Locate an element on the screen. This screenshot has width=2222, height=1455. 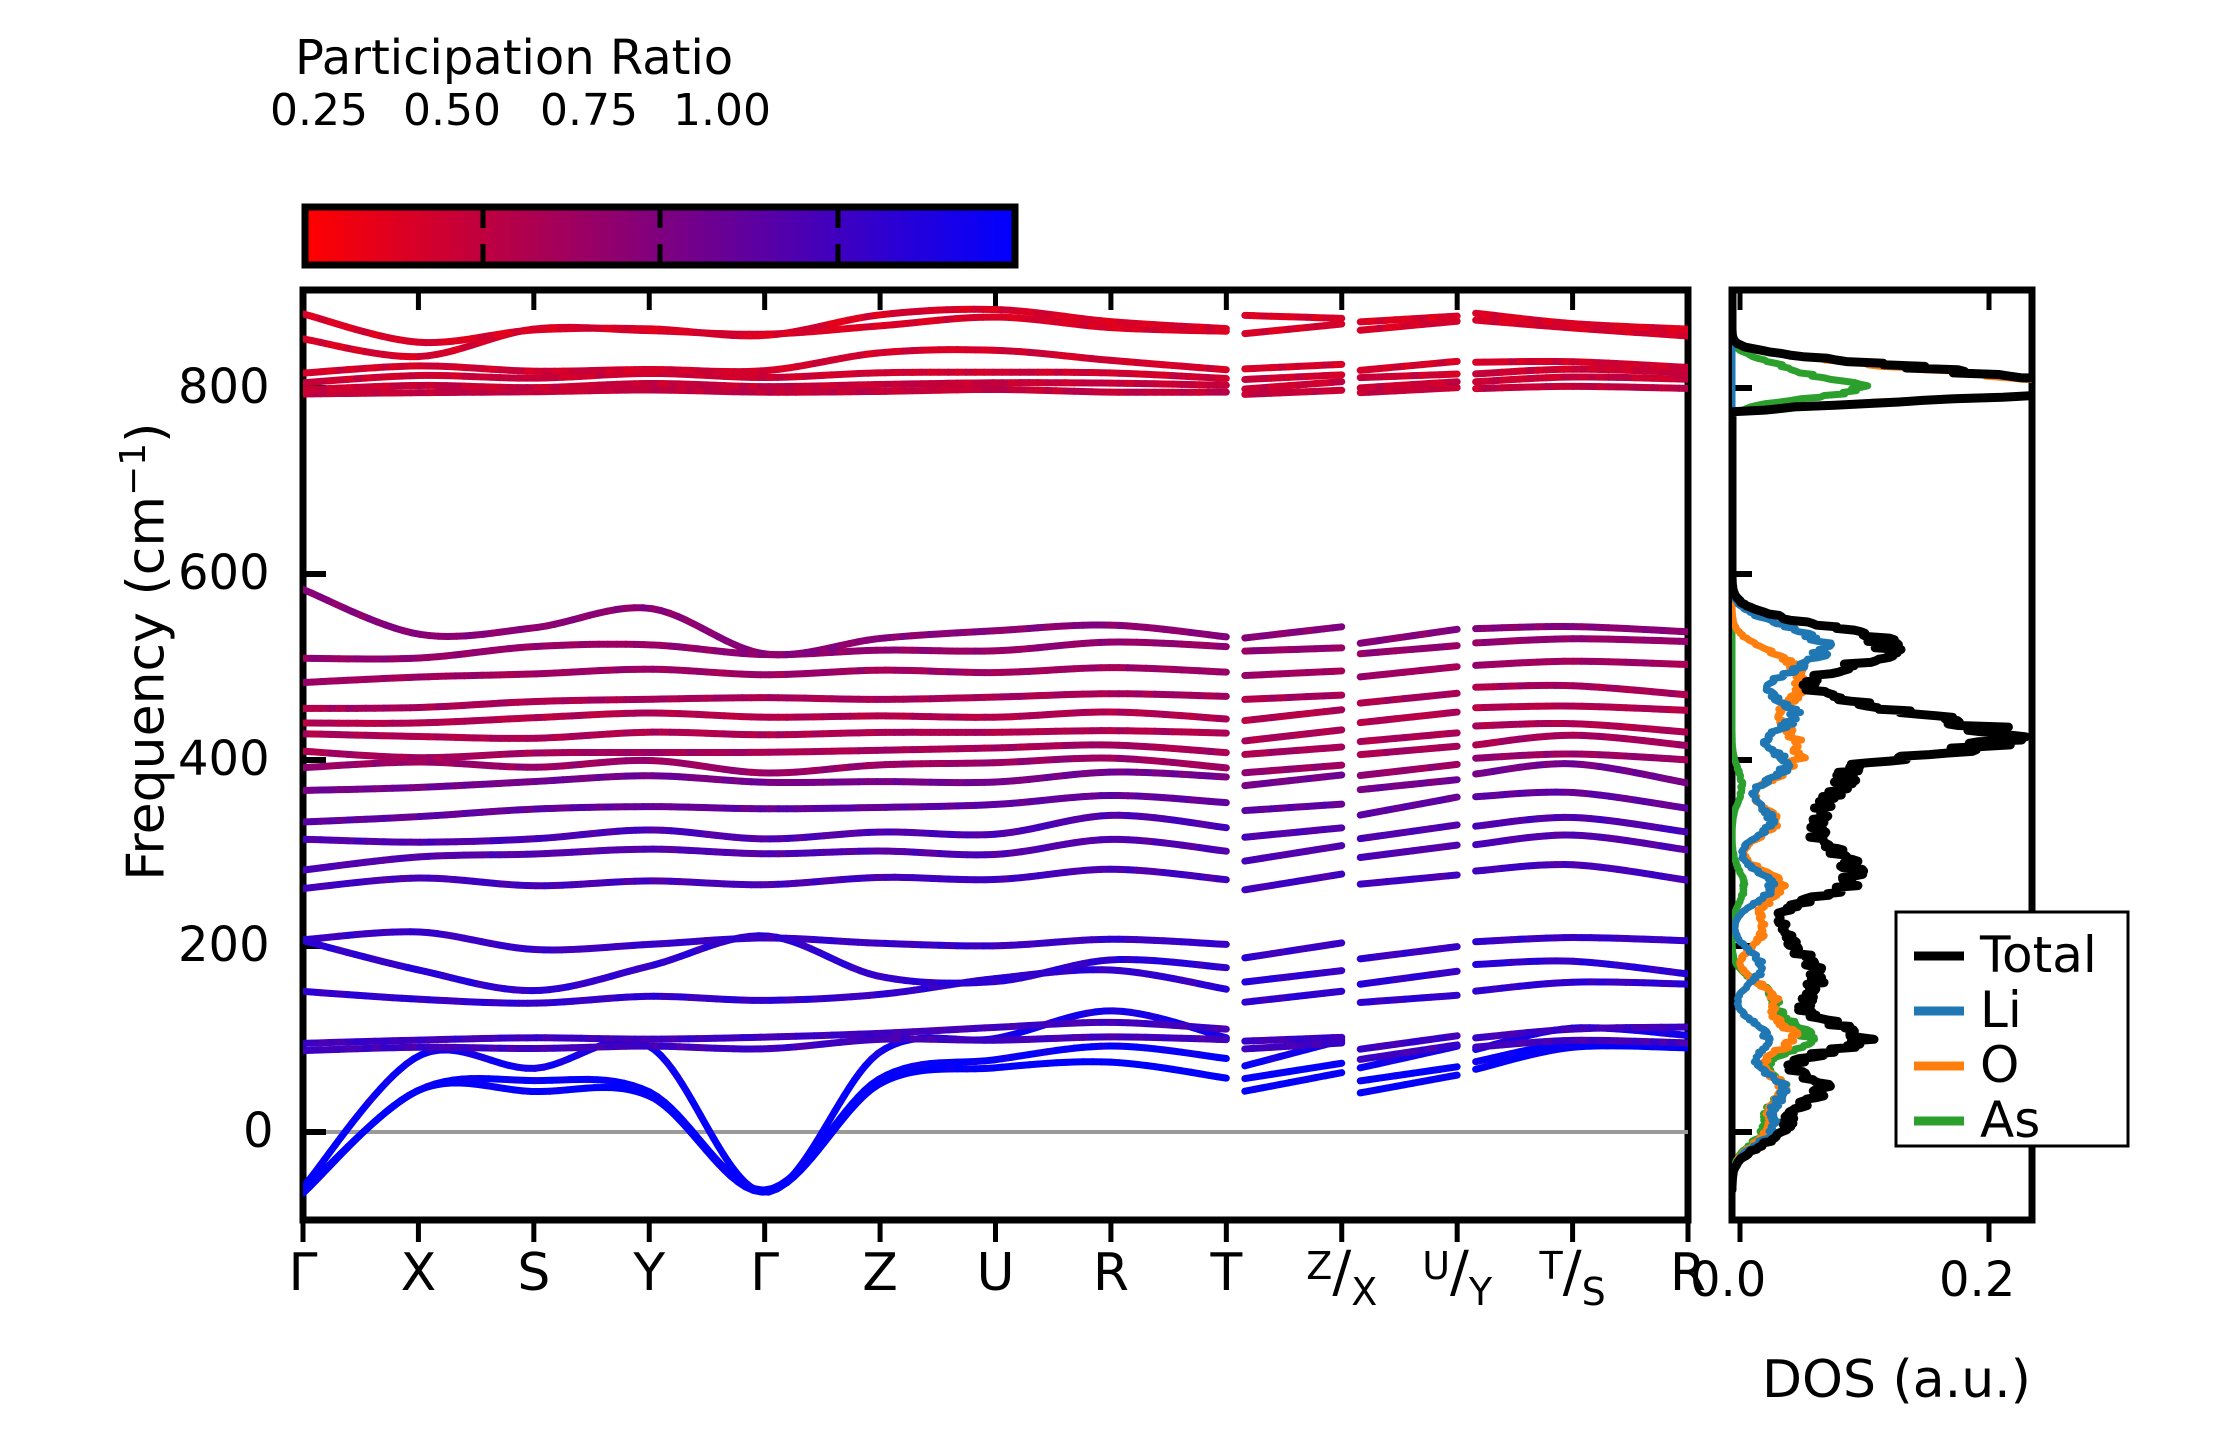
dos-curve-li is located at coordinates (1783, 742).